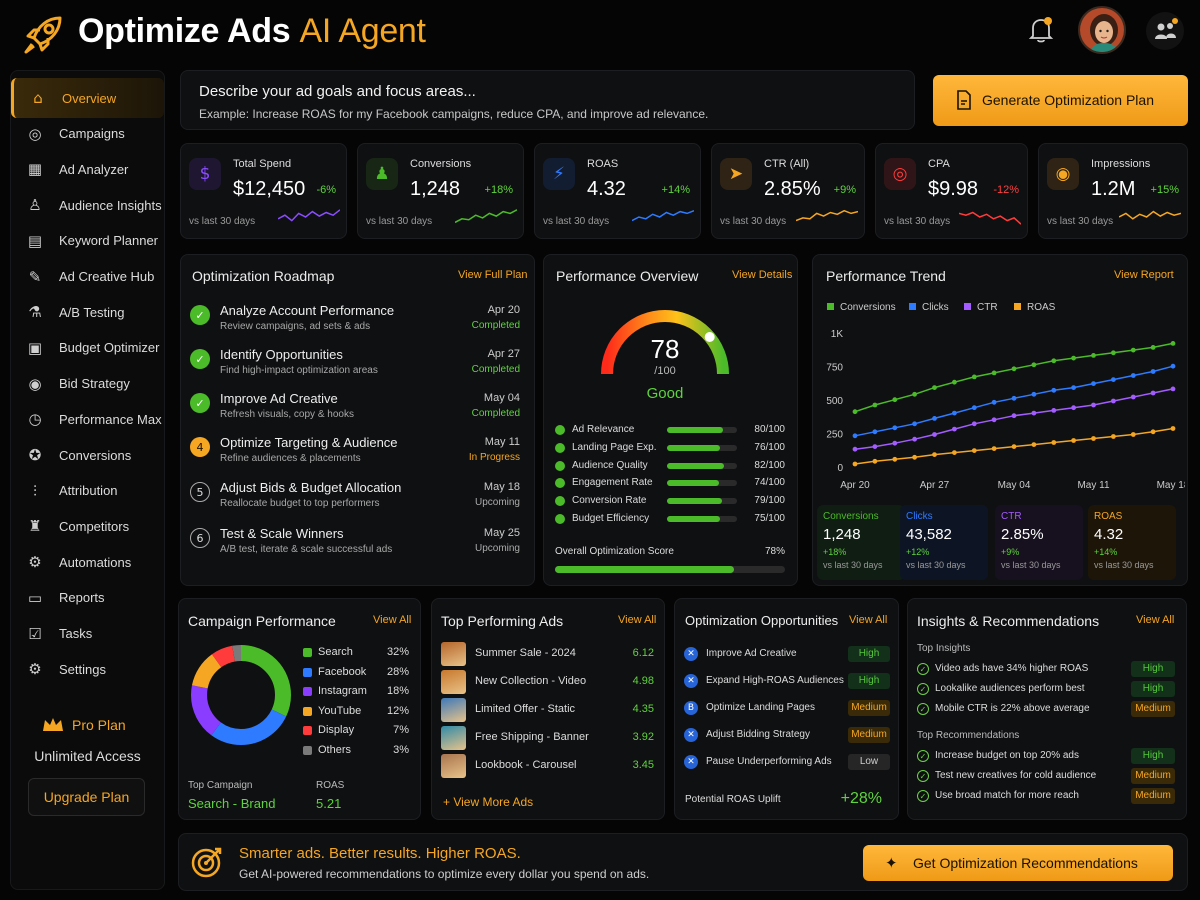 This screenshot has width=1200, height=900. What do you see at coordinates (787, 763) in the screenshot?
I see `opportunity-item: ✕ Pause Underperforming Ads Low` at bounding box center [787, 763].